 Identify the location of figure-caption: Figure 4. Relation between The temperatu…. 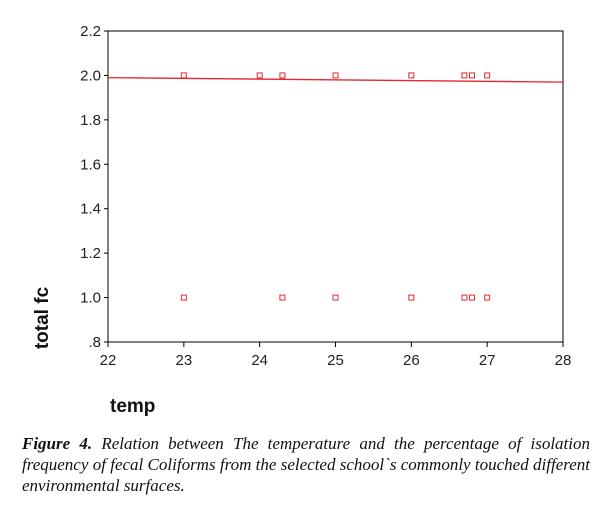
(306, 464).